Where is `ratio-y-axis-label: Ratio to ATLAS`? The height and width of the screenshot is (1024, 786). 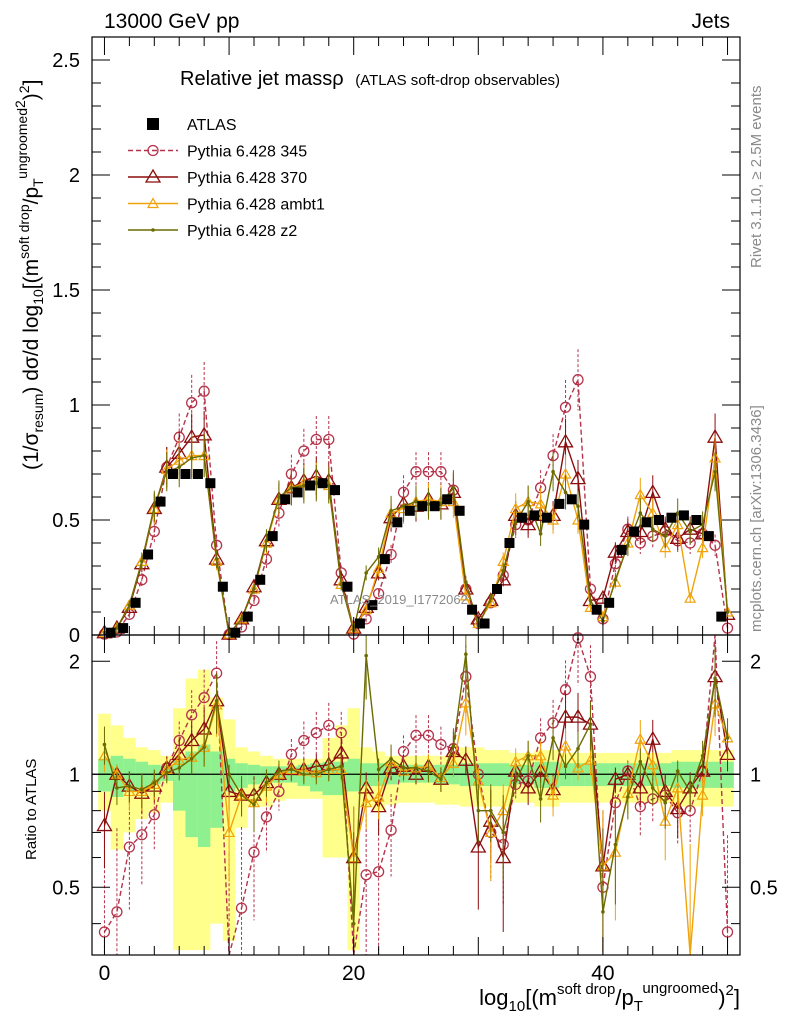 ratio-y-axis-label: Ratio to ATLAS is located at coordinates (31, 809).